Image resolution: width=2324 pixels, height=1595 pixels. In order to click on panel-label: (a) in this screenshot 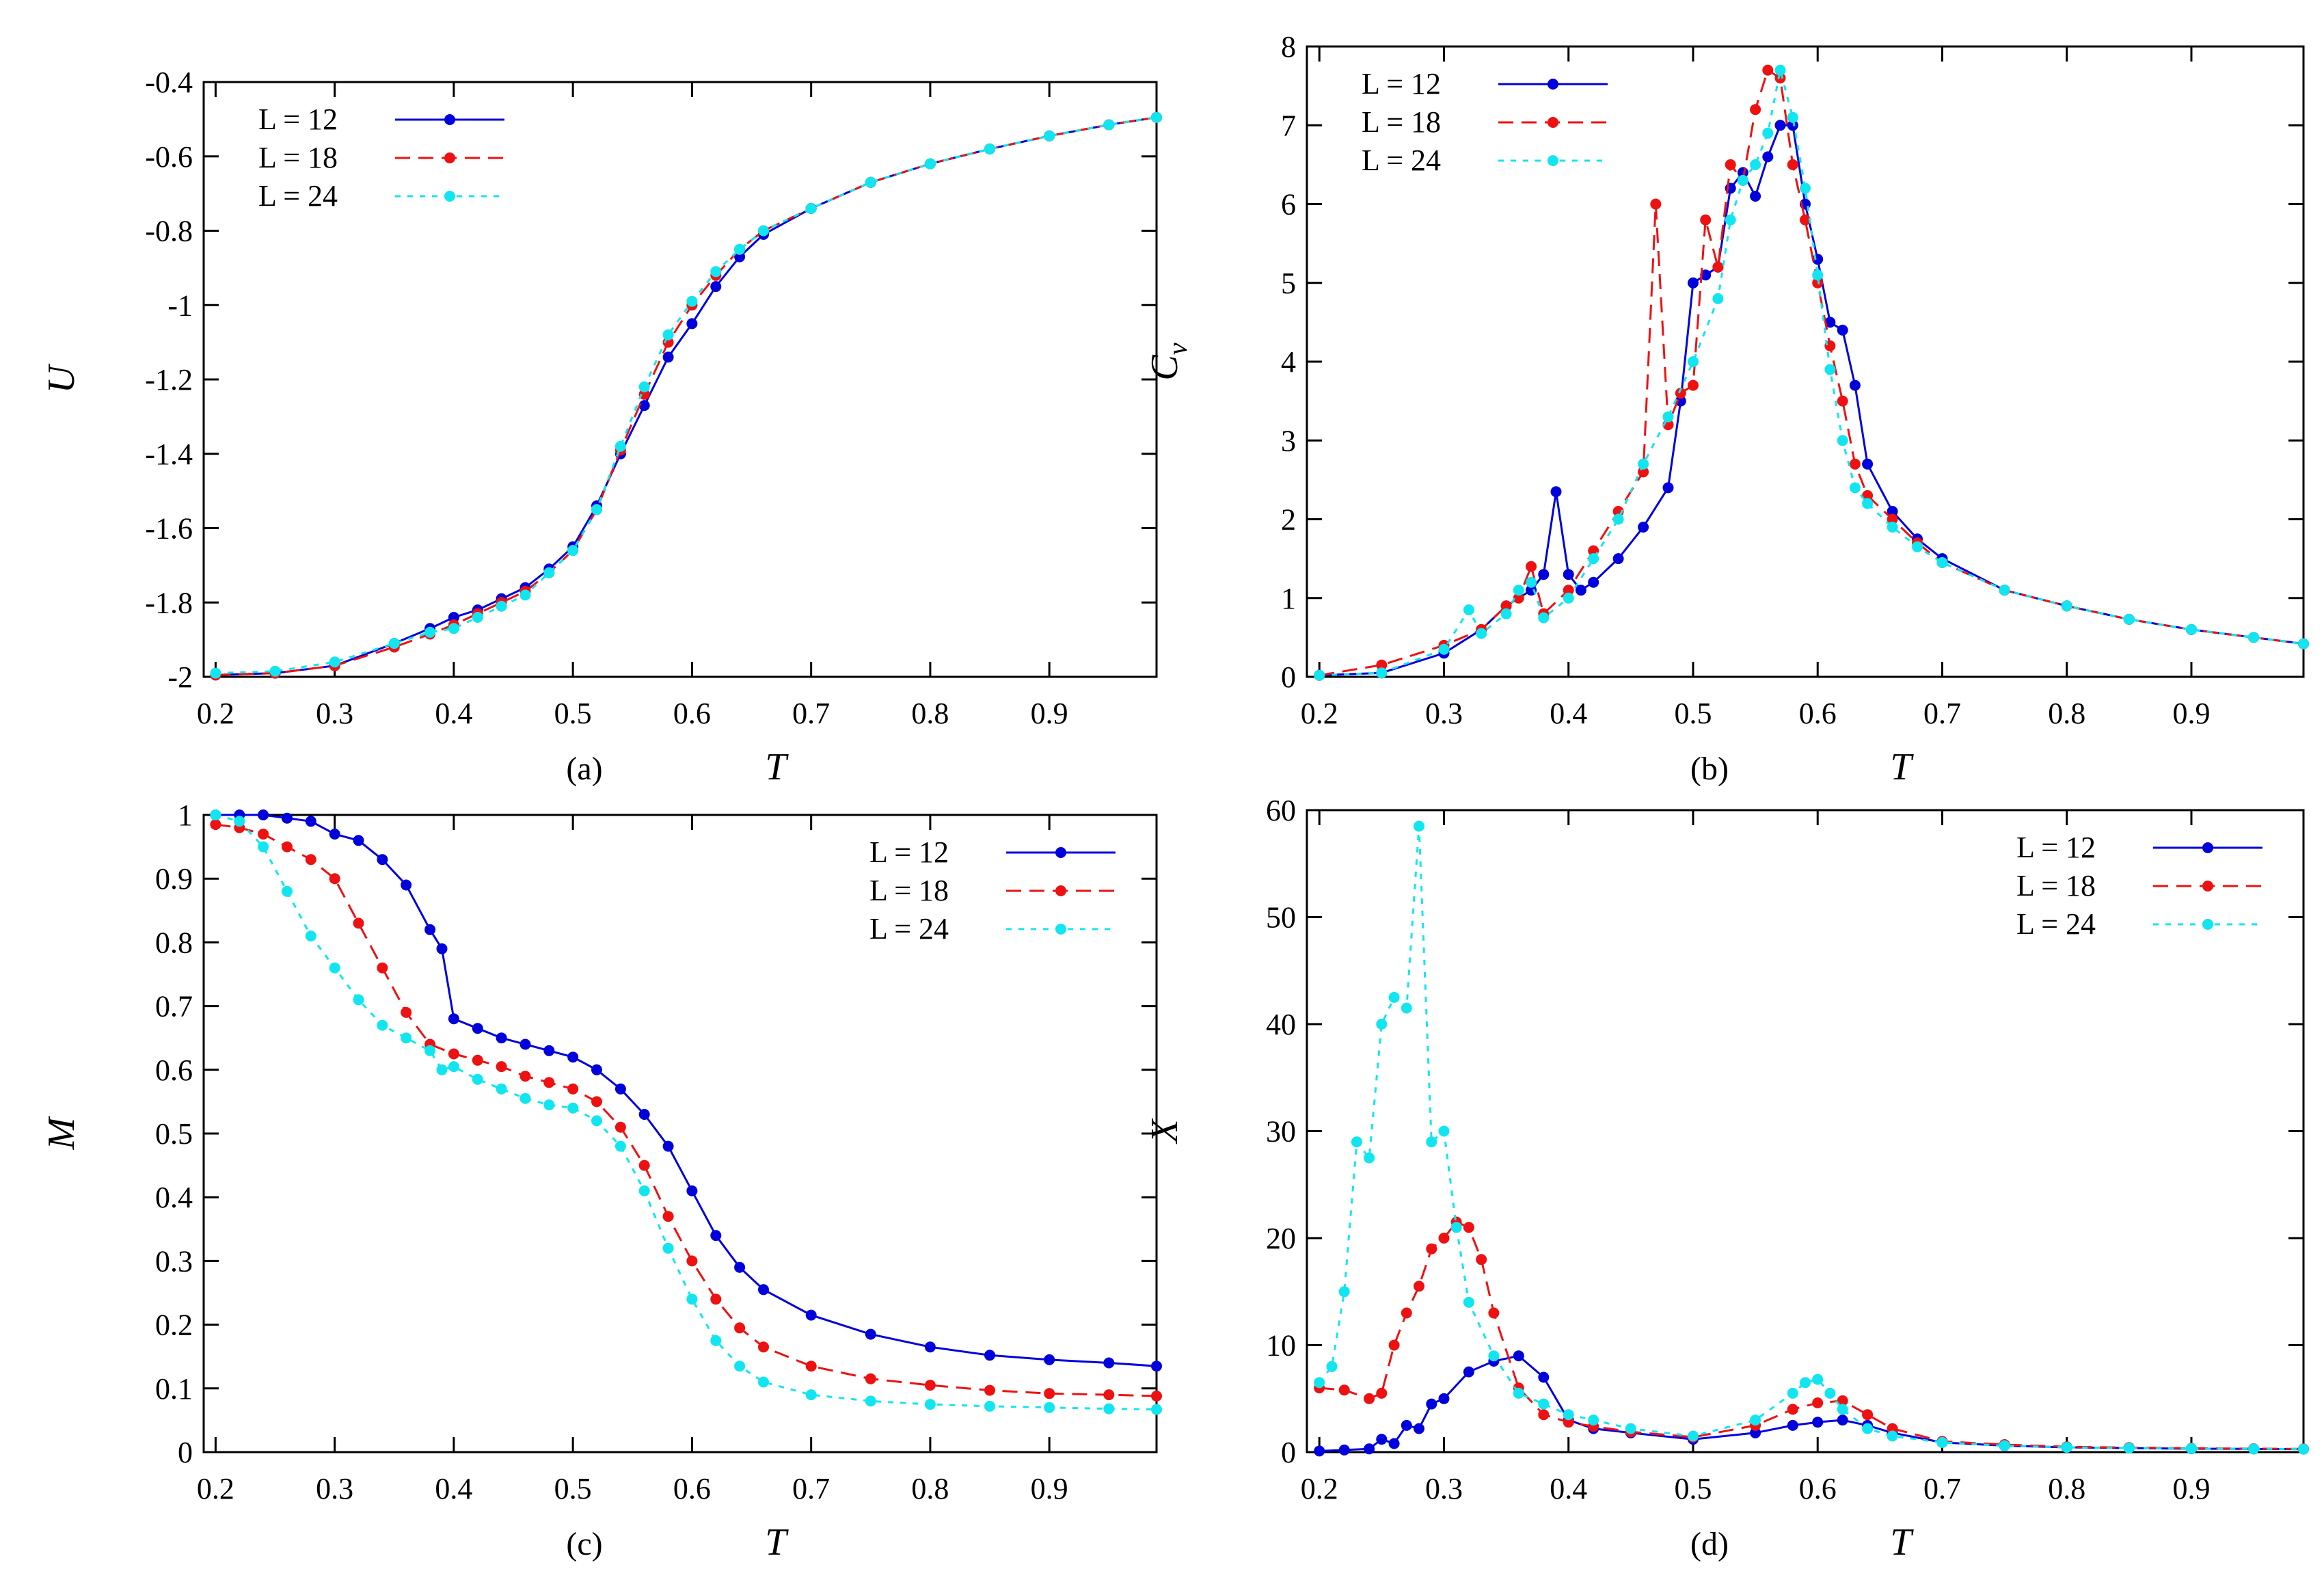, I will do `click(584, 769)`.